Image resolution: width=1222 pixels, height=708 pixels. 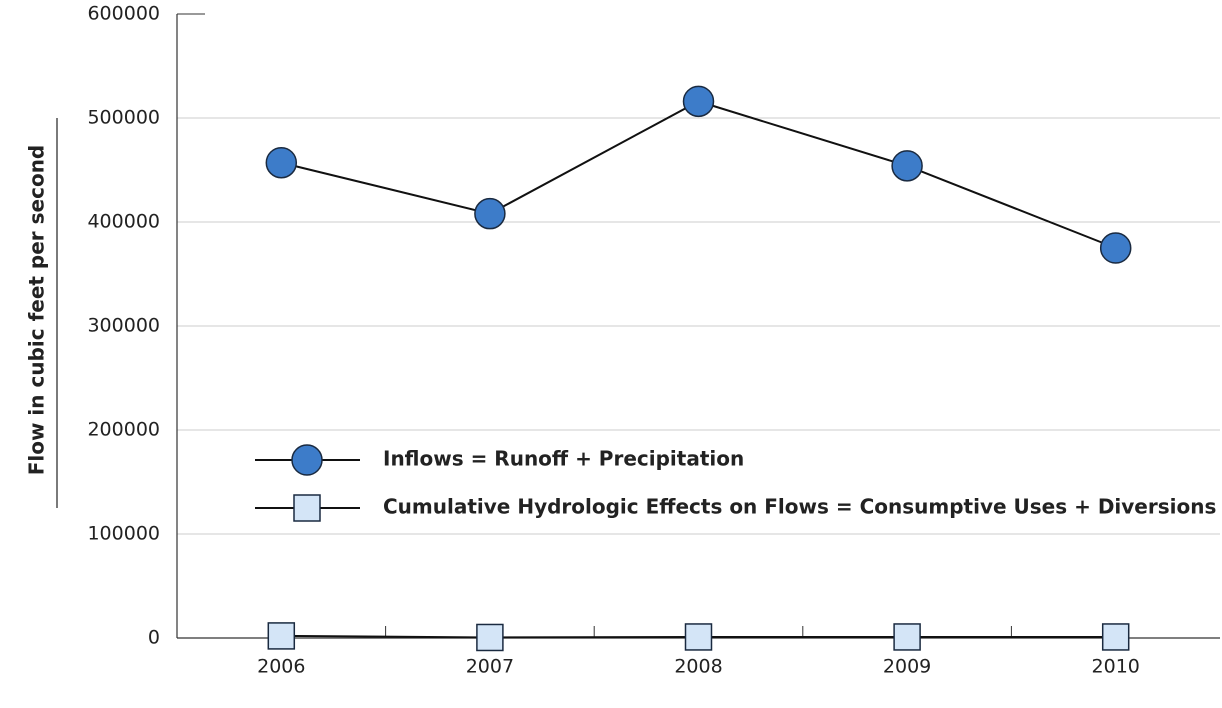 What do you see at coordinates (490, 667) in the screenshot?
I see `x-tick-label: 2007` at bounding box center [490, 667].